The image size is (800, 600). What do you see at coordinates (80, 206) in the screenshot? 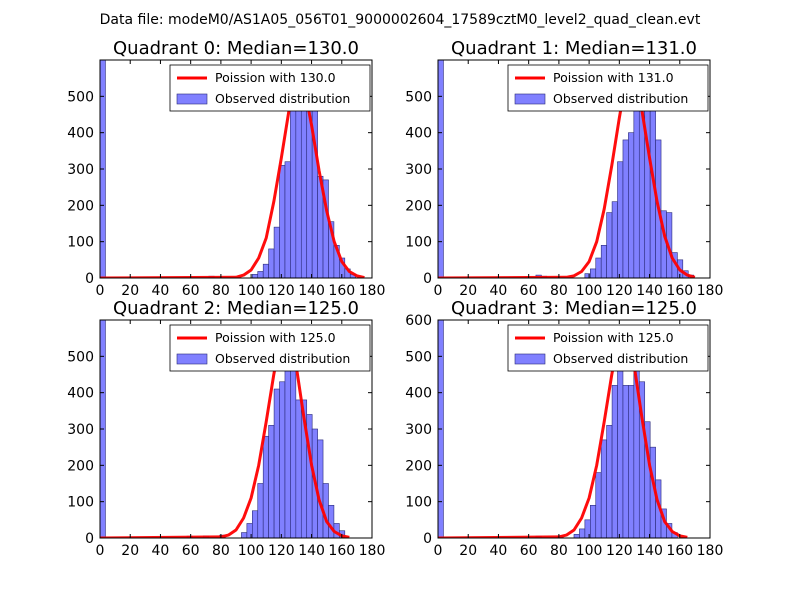
I see `y-tick-label: 200` at bounding box center [80, 206].